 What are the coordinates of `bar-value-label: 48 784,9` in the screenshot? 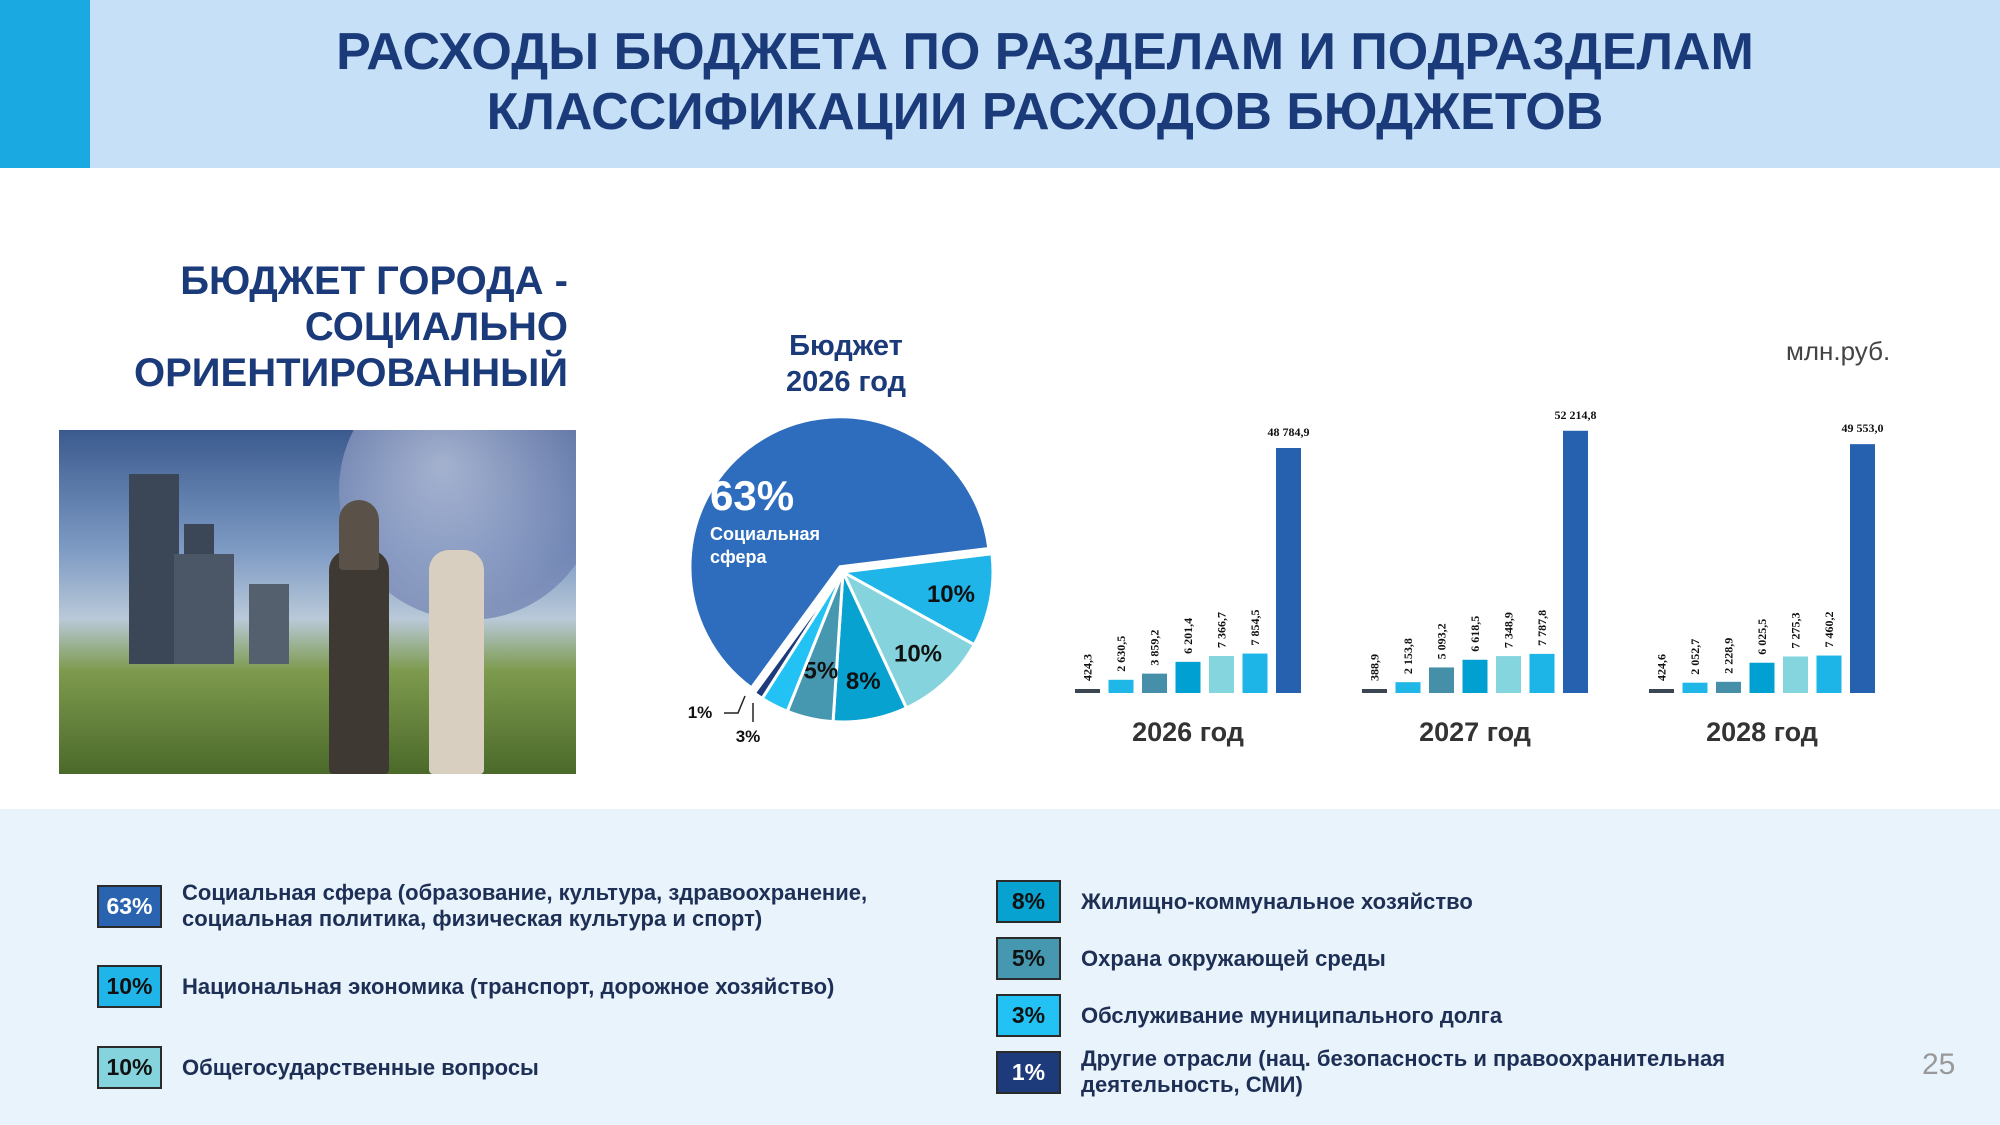 It's located at (1289, 432).